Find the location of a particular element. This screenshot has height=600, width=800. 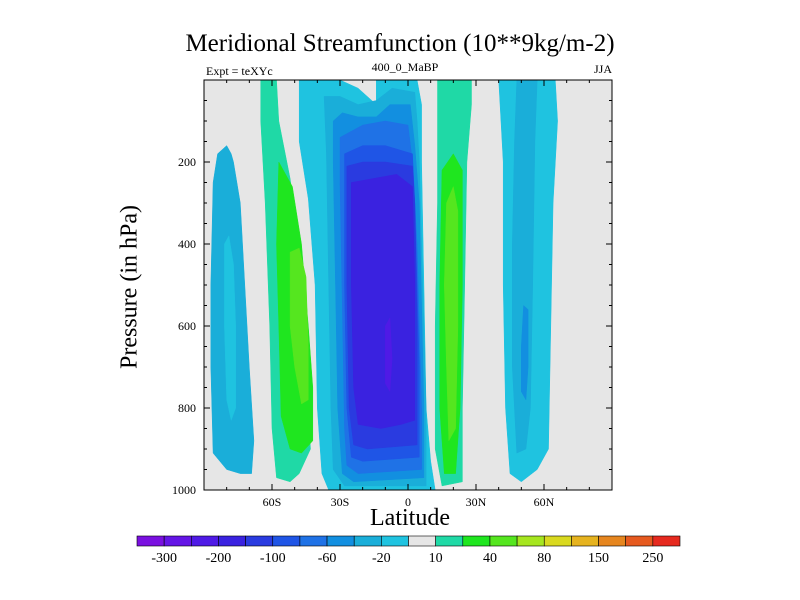

period-label: 400_0_MaBP is located at coordinates (405, 67).